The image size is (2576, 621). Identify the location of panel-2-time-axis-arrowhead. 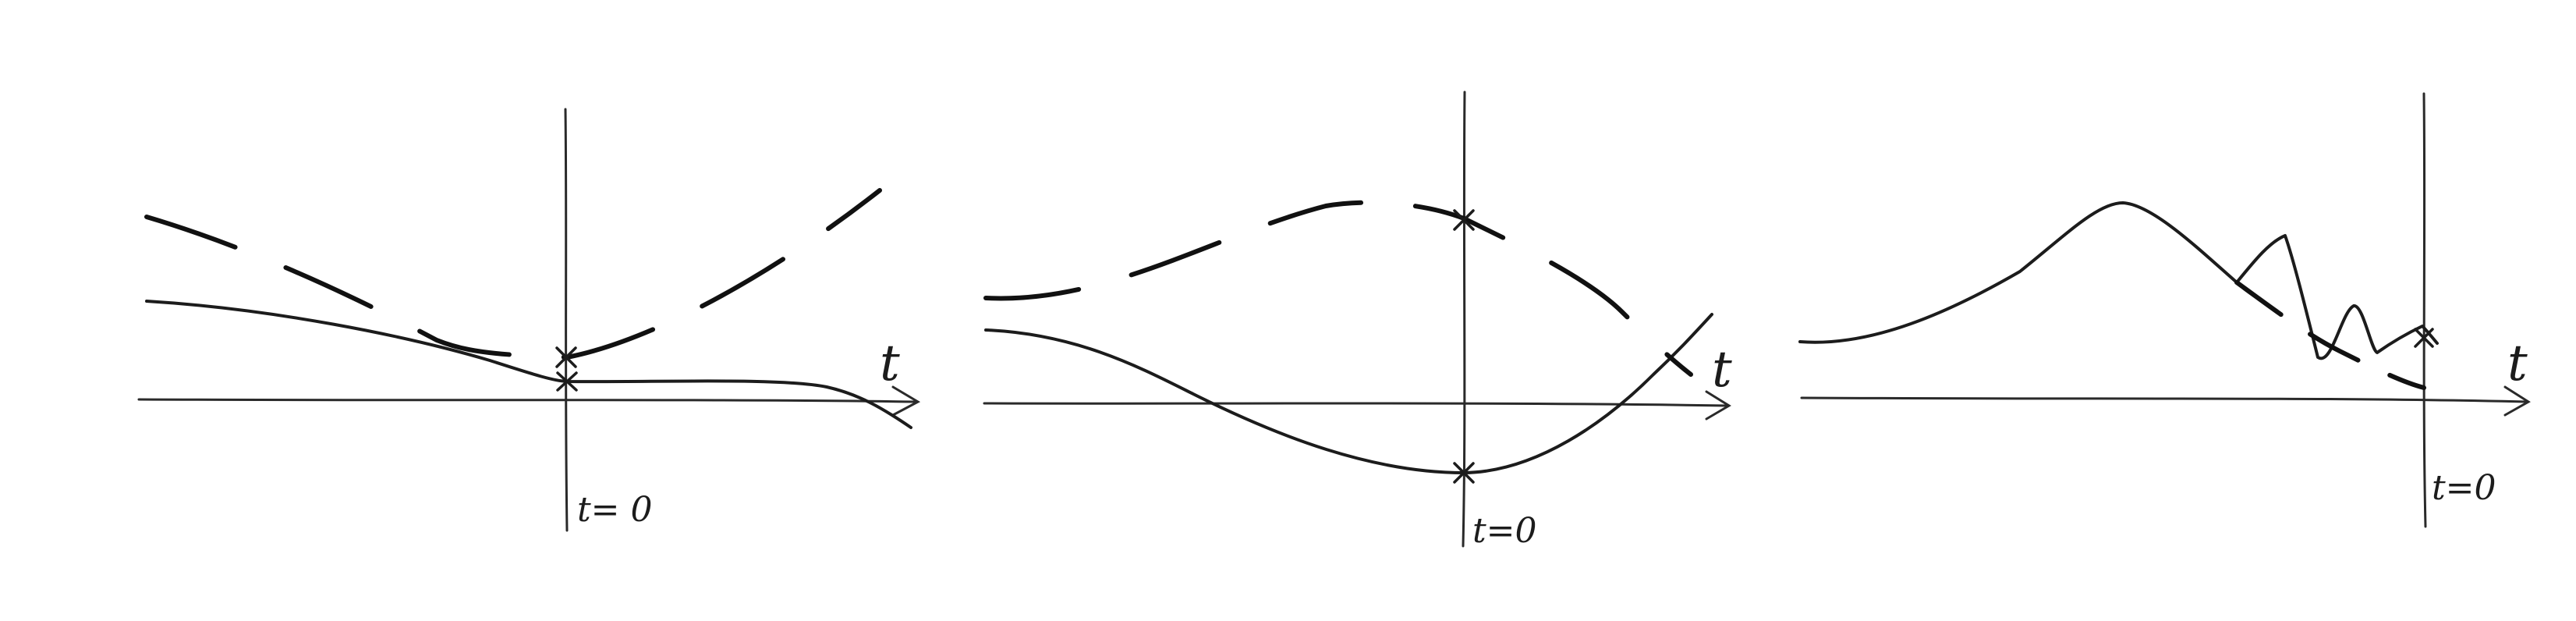
(1718, 405).